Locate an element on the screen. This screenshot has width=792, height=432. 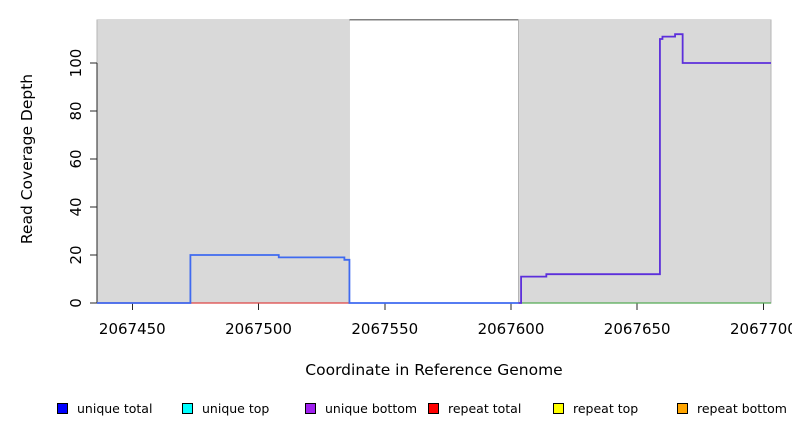
legend-swatch-unique-total is located at coordinates (62, 408).